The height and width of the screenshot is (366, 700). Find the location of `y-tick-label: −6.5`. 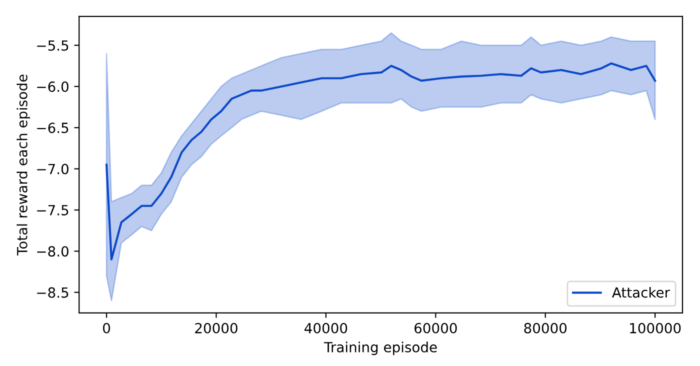

y-tick-label: −6.5 is located at coordinates (52, 128).